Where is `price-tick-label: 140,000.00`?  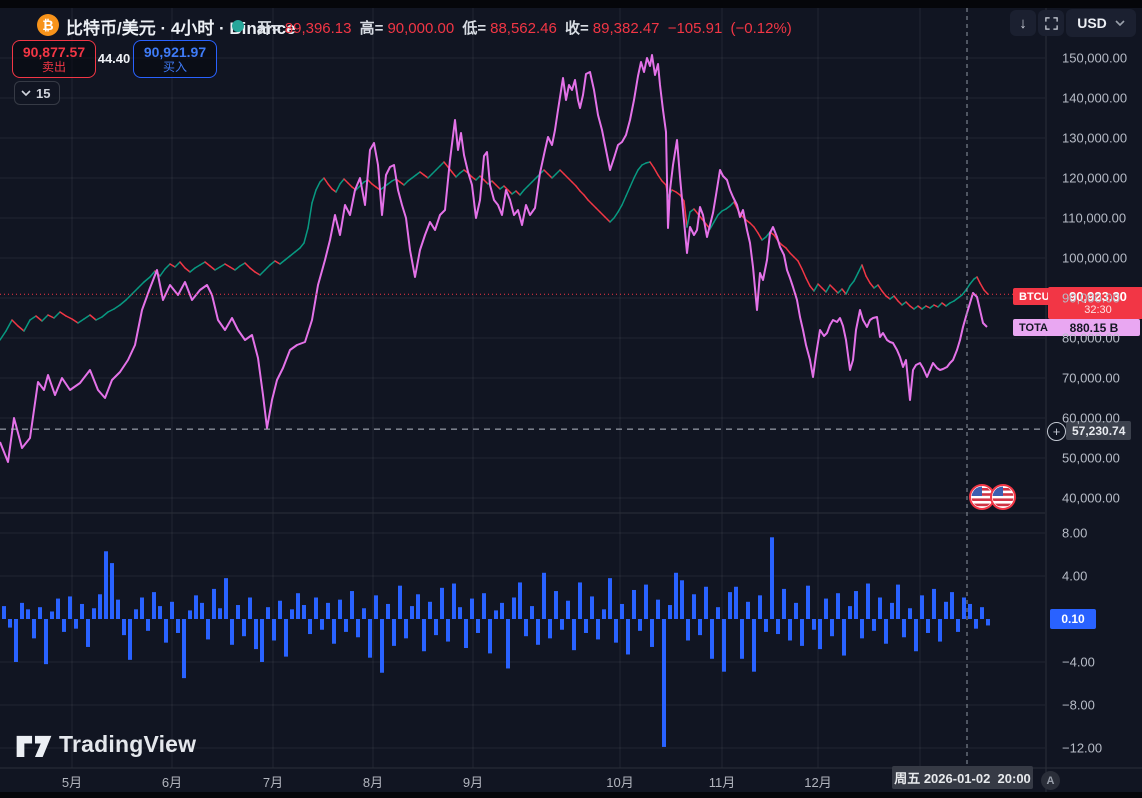 price-tick-label: 140,000.00 is located at coordinates (1095, 98).